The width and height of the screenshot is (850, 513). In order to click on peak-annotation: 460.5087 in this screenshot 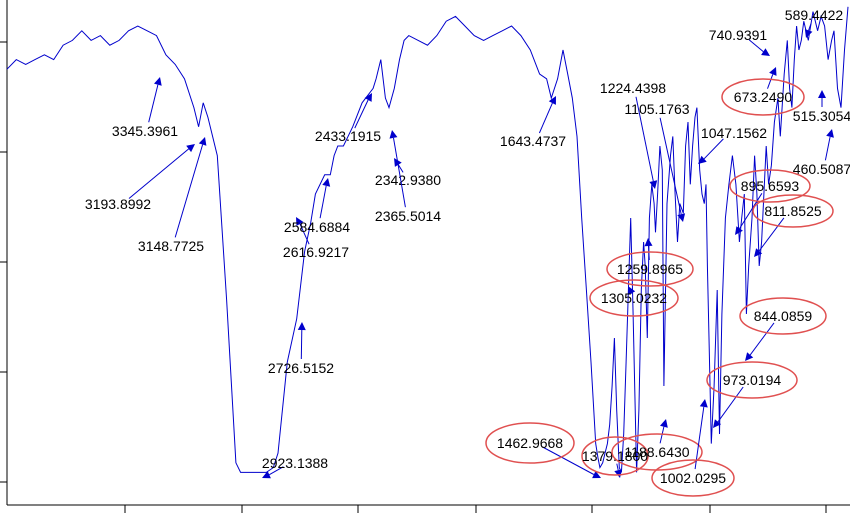, I will do `click(821, 153)`.